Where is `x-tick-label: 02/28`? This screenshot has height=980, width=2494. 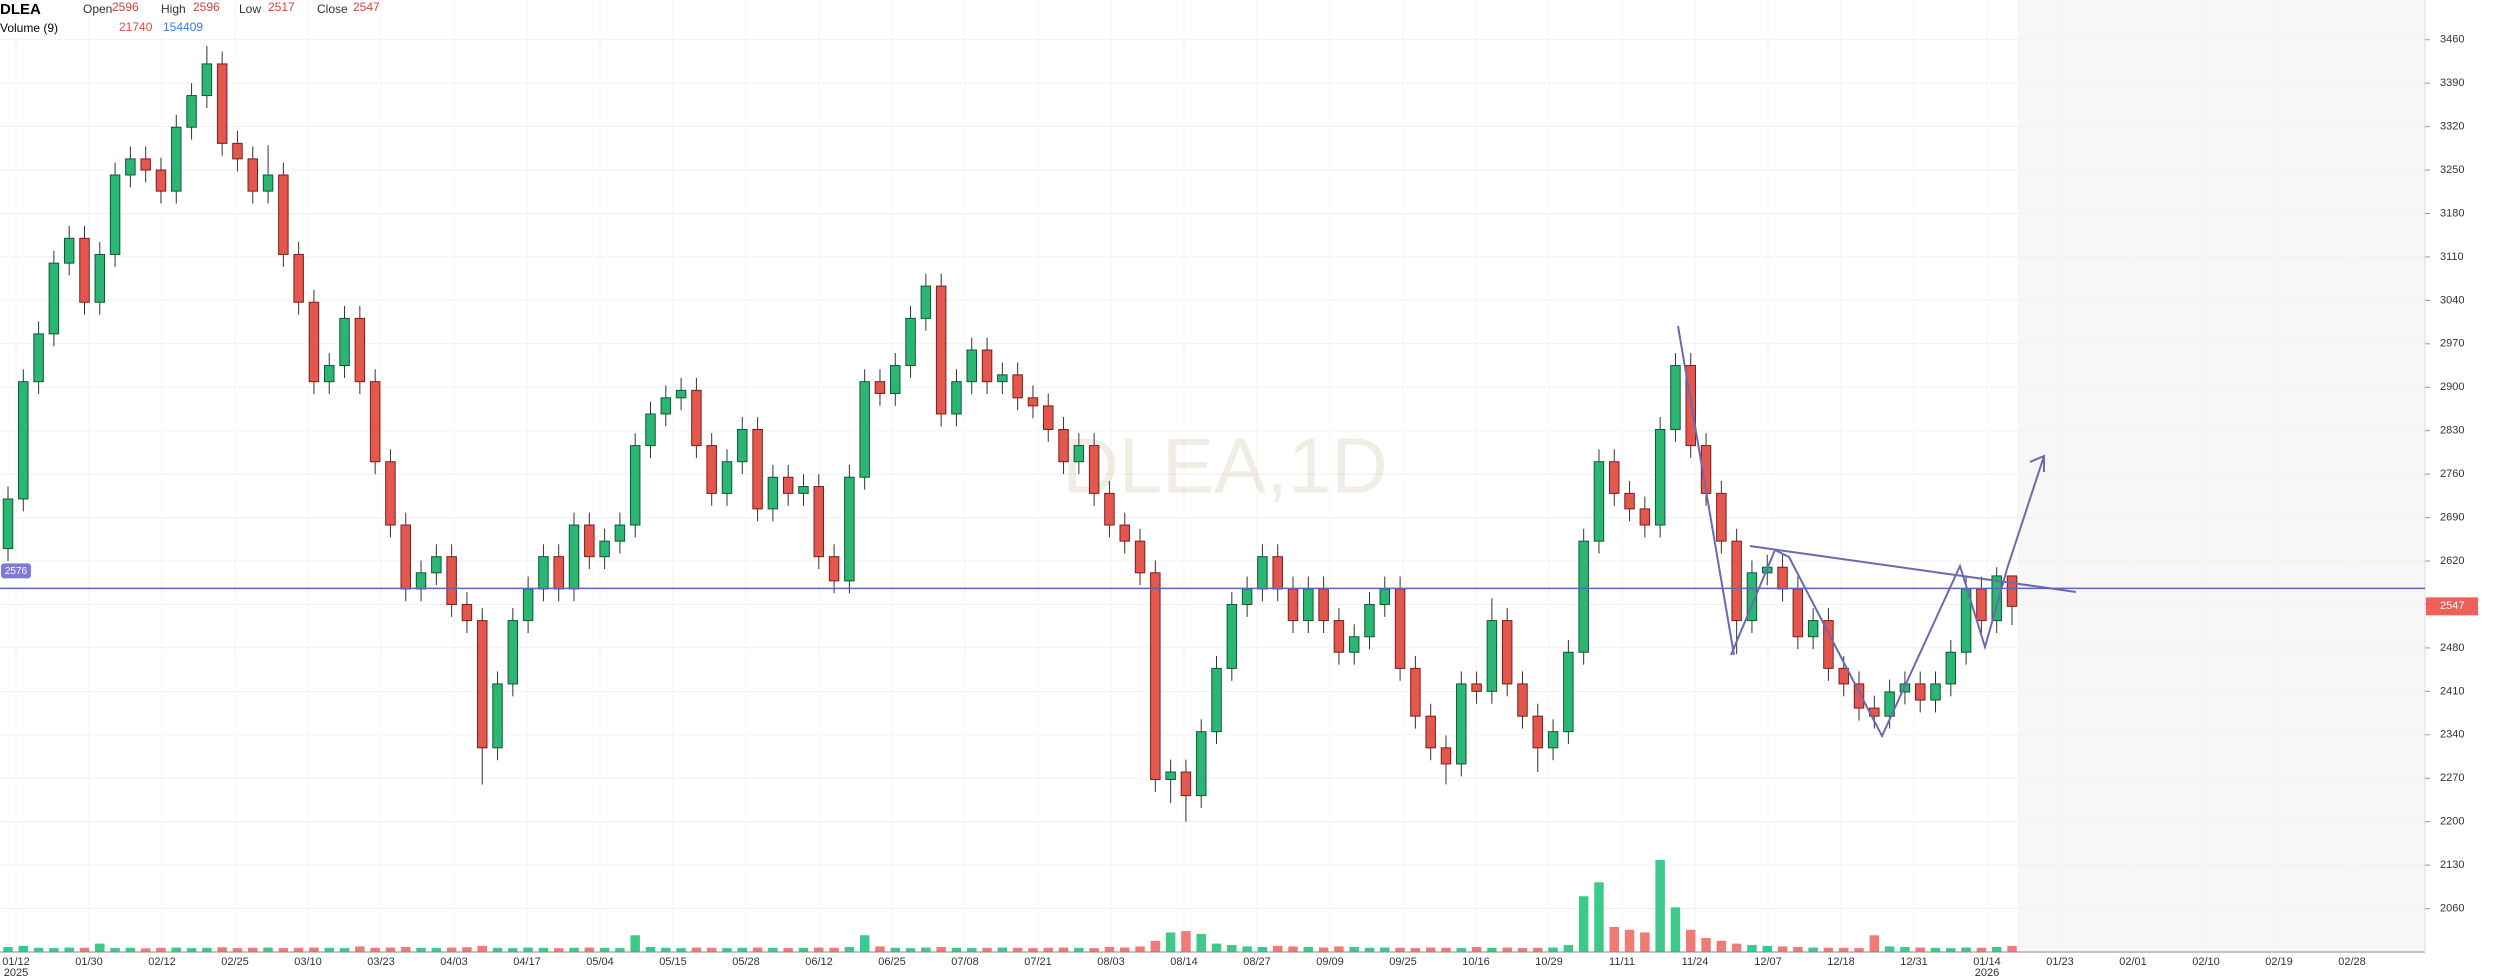
x-tick-label: 02/28 is located at coordinates (2352, 962).